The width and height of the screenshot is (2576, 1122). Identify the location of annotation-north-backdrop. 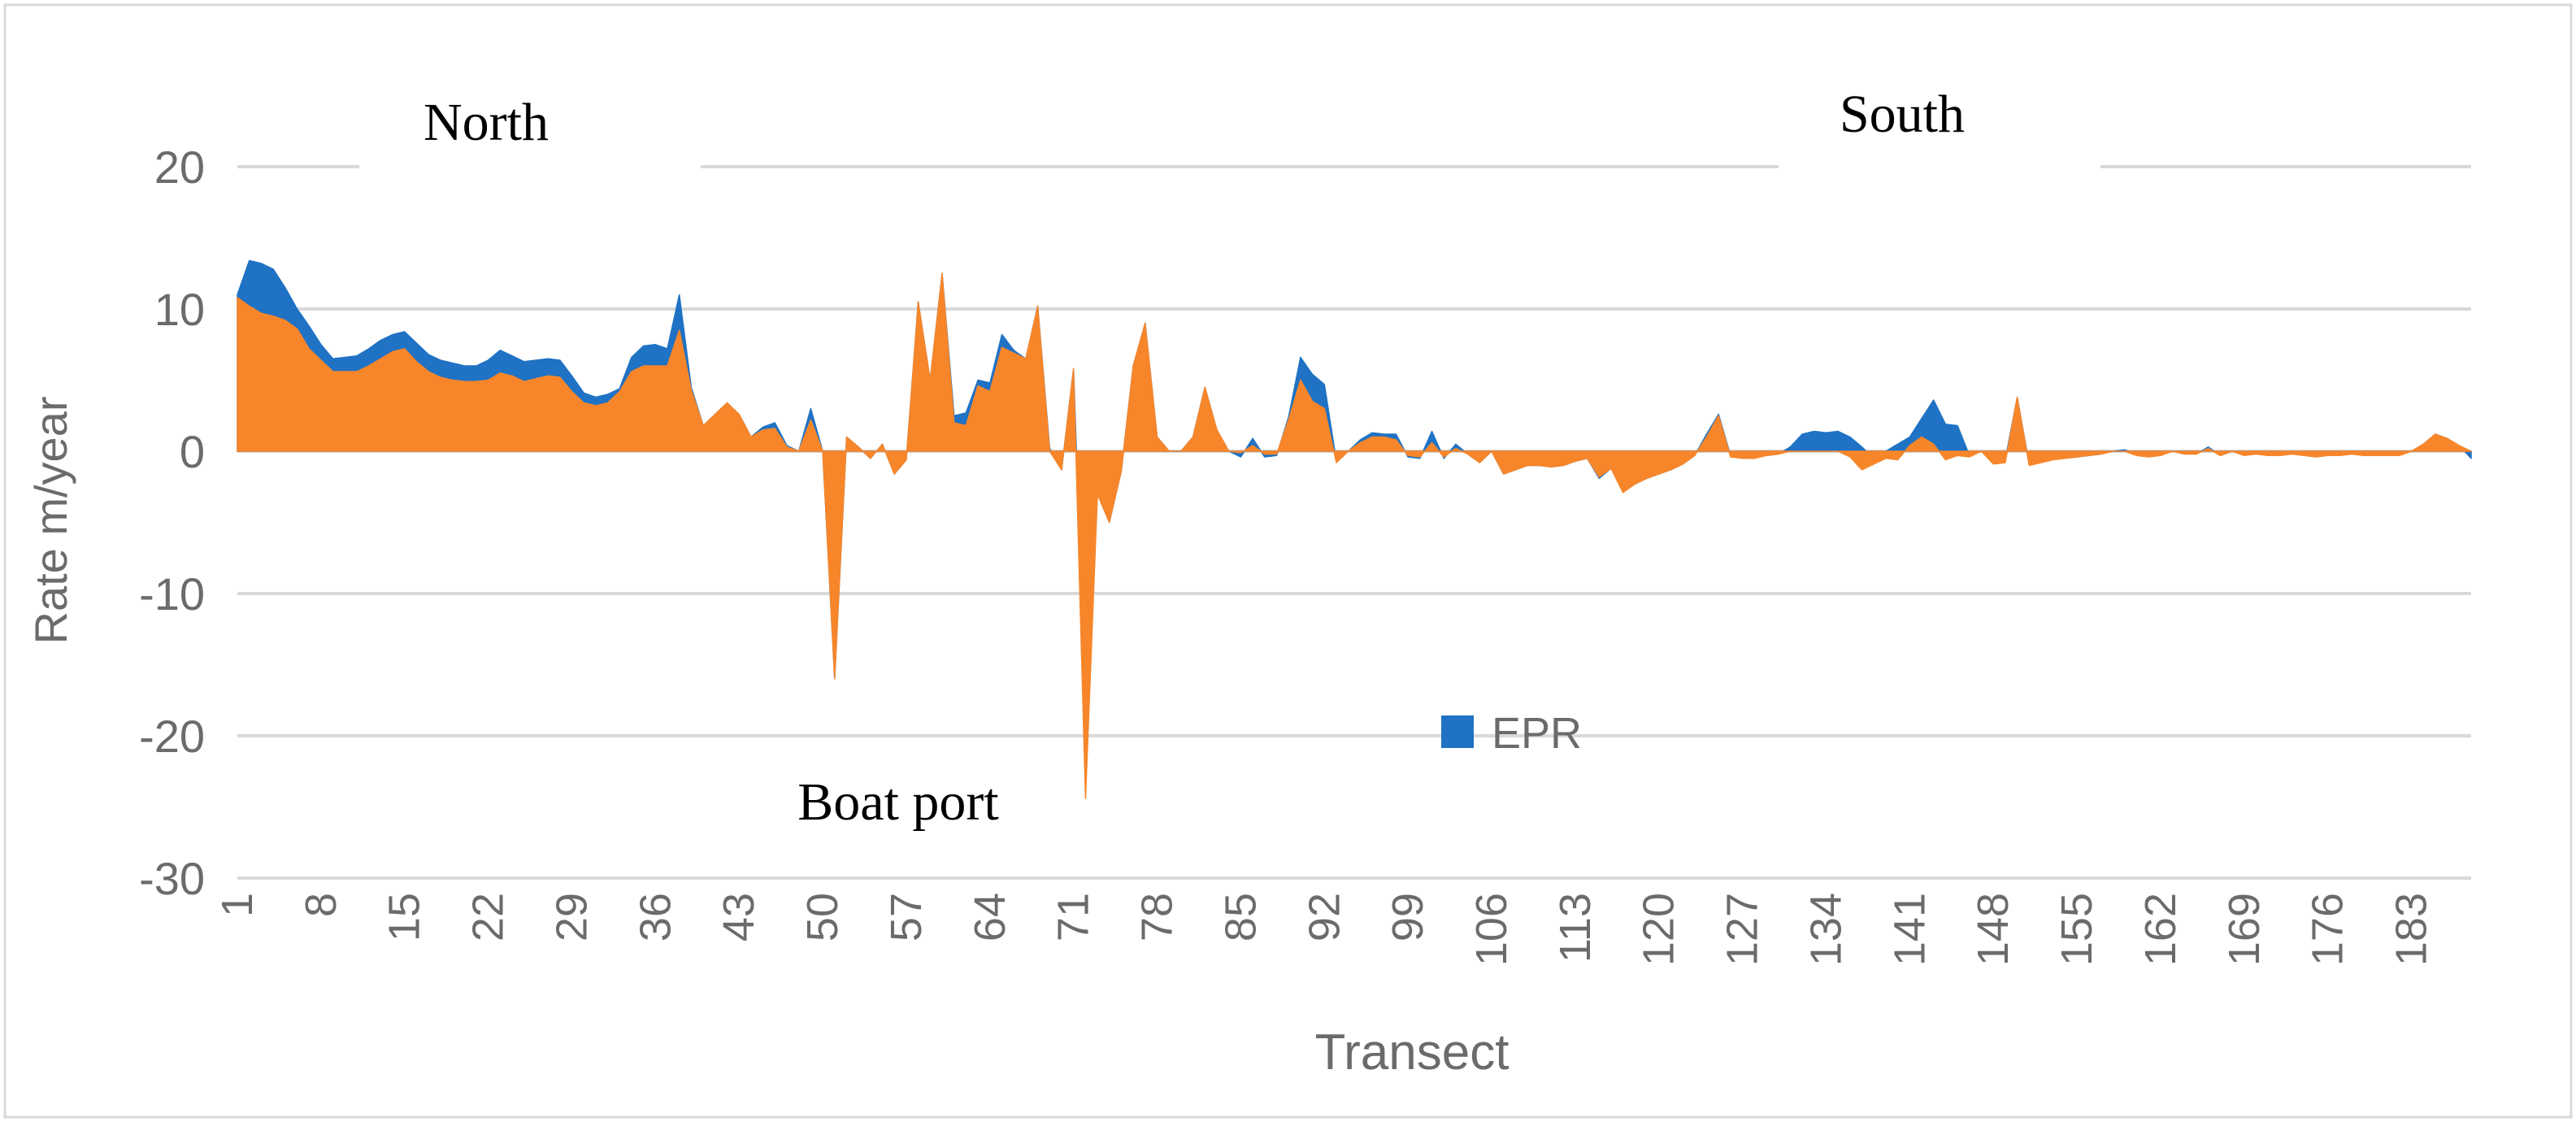
(530, 138).